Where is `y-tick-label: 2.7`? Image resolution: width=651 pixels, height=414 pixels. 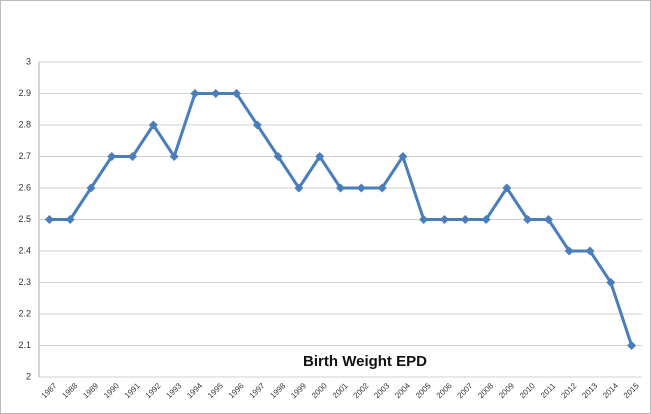 y-tick-label: 2.7 is located at coordinates (24, 156).